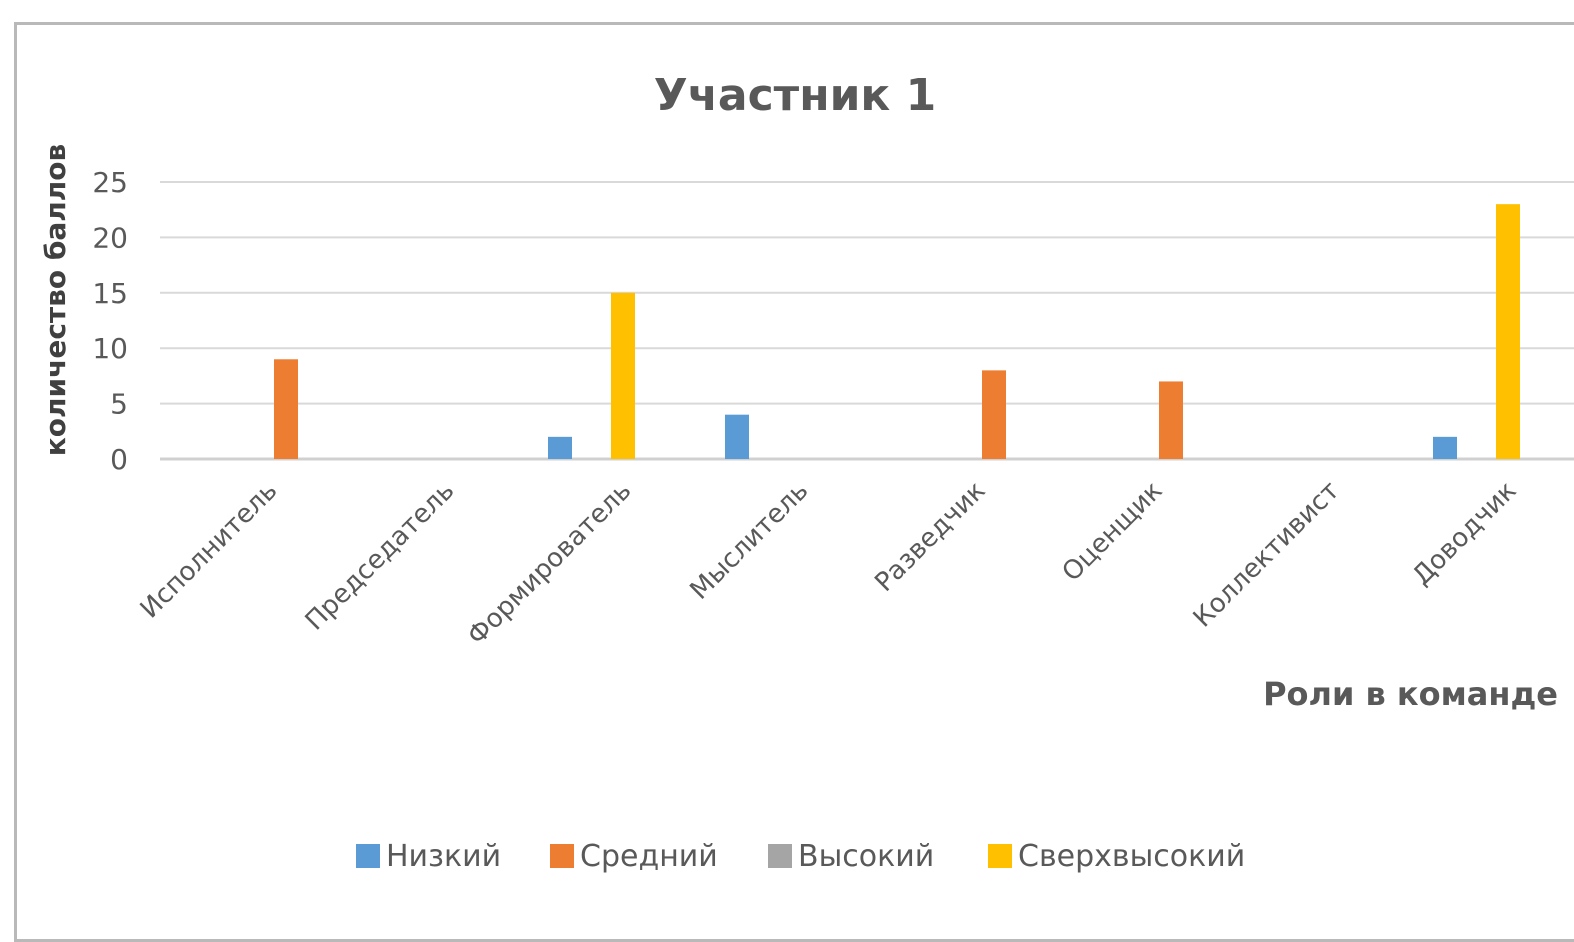  What do you see at coordinates (1410, 694) in the screenshot?
I see `x-axis-label: Роли в команде` at bounding box center [1410, 694].